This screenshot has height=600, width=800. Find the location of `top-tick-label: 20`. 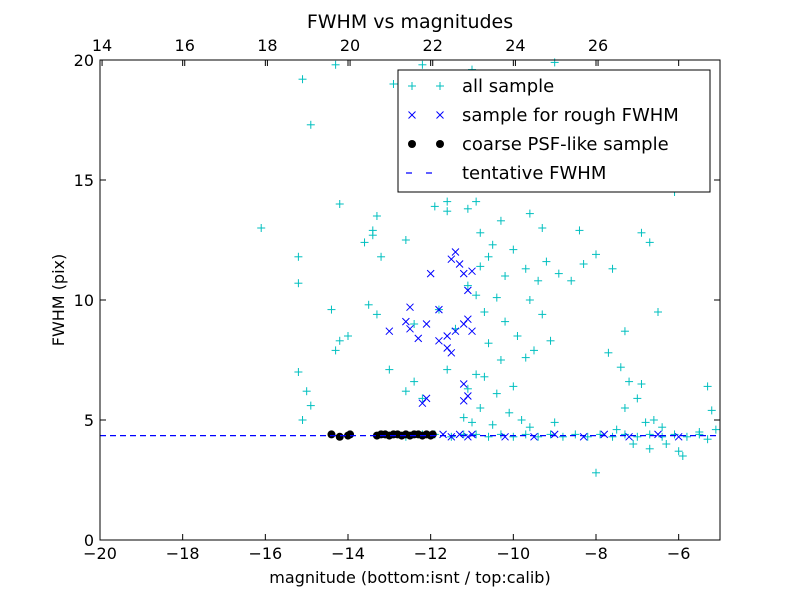

top-tick-label: 20 is located at coordinates (350, 45).